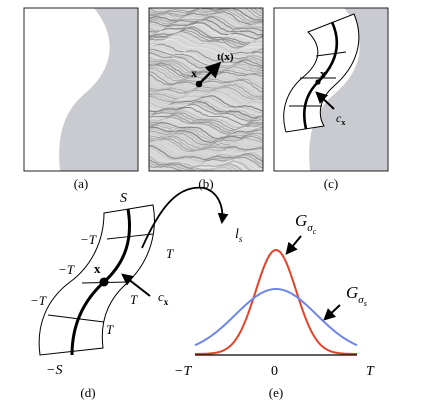 The width and height of the screenshot is (440, 413). What do you see at coordinates (356, 295) in the screenshot?
I see `gauss-s-label: Gσs` at bounding box center [356, 295].